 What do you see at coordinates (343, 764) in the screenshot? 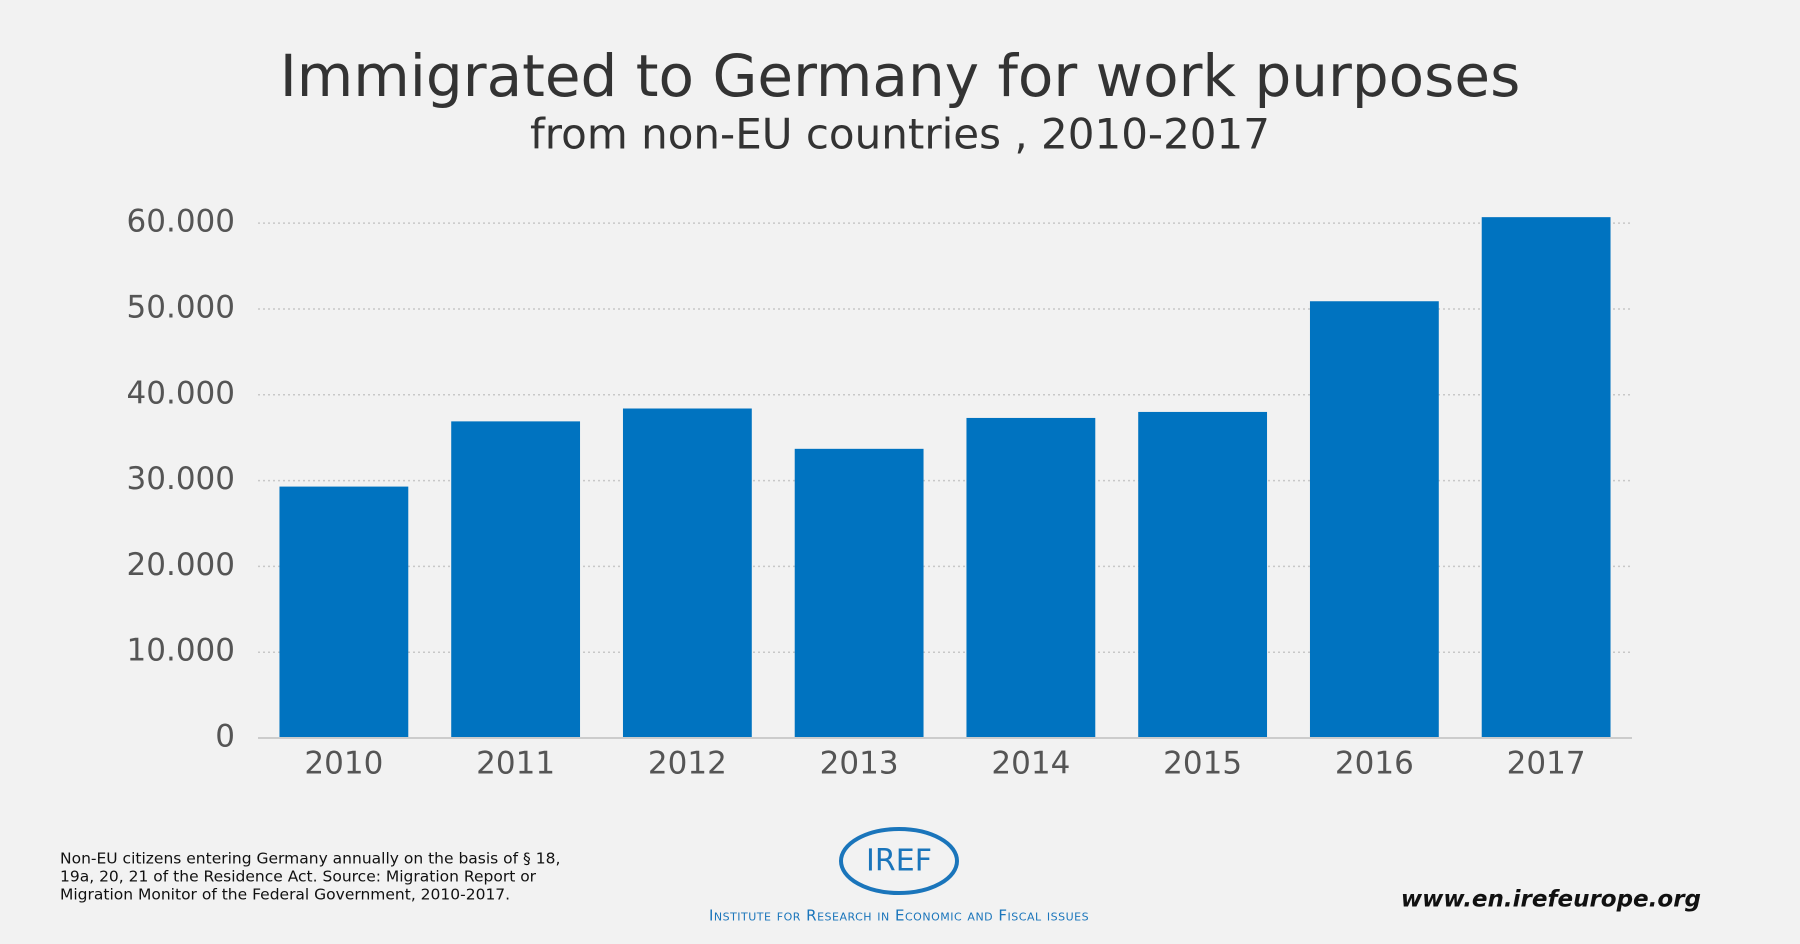
I see `x-tick-label: 2010` at bounding box center [343, 764].